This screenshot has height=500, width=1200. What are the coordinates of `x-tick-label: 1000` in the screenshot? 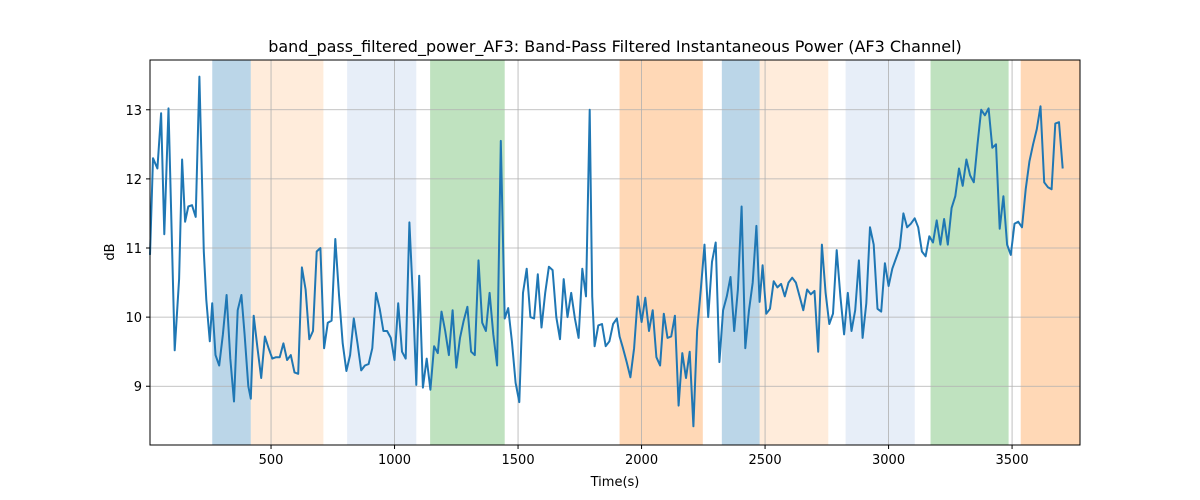 It's located at (394, 460).